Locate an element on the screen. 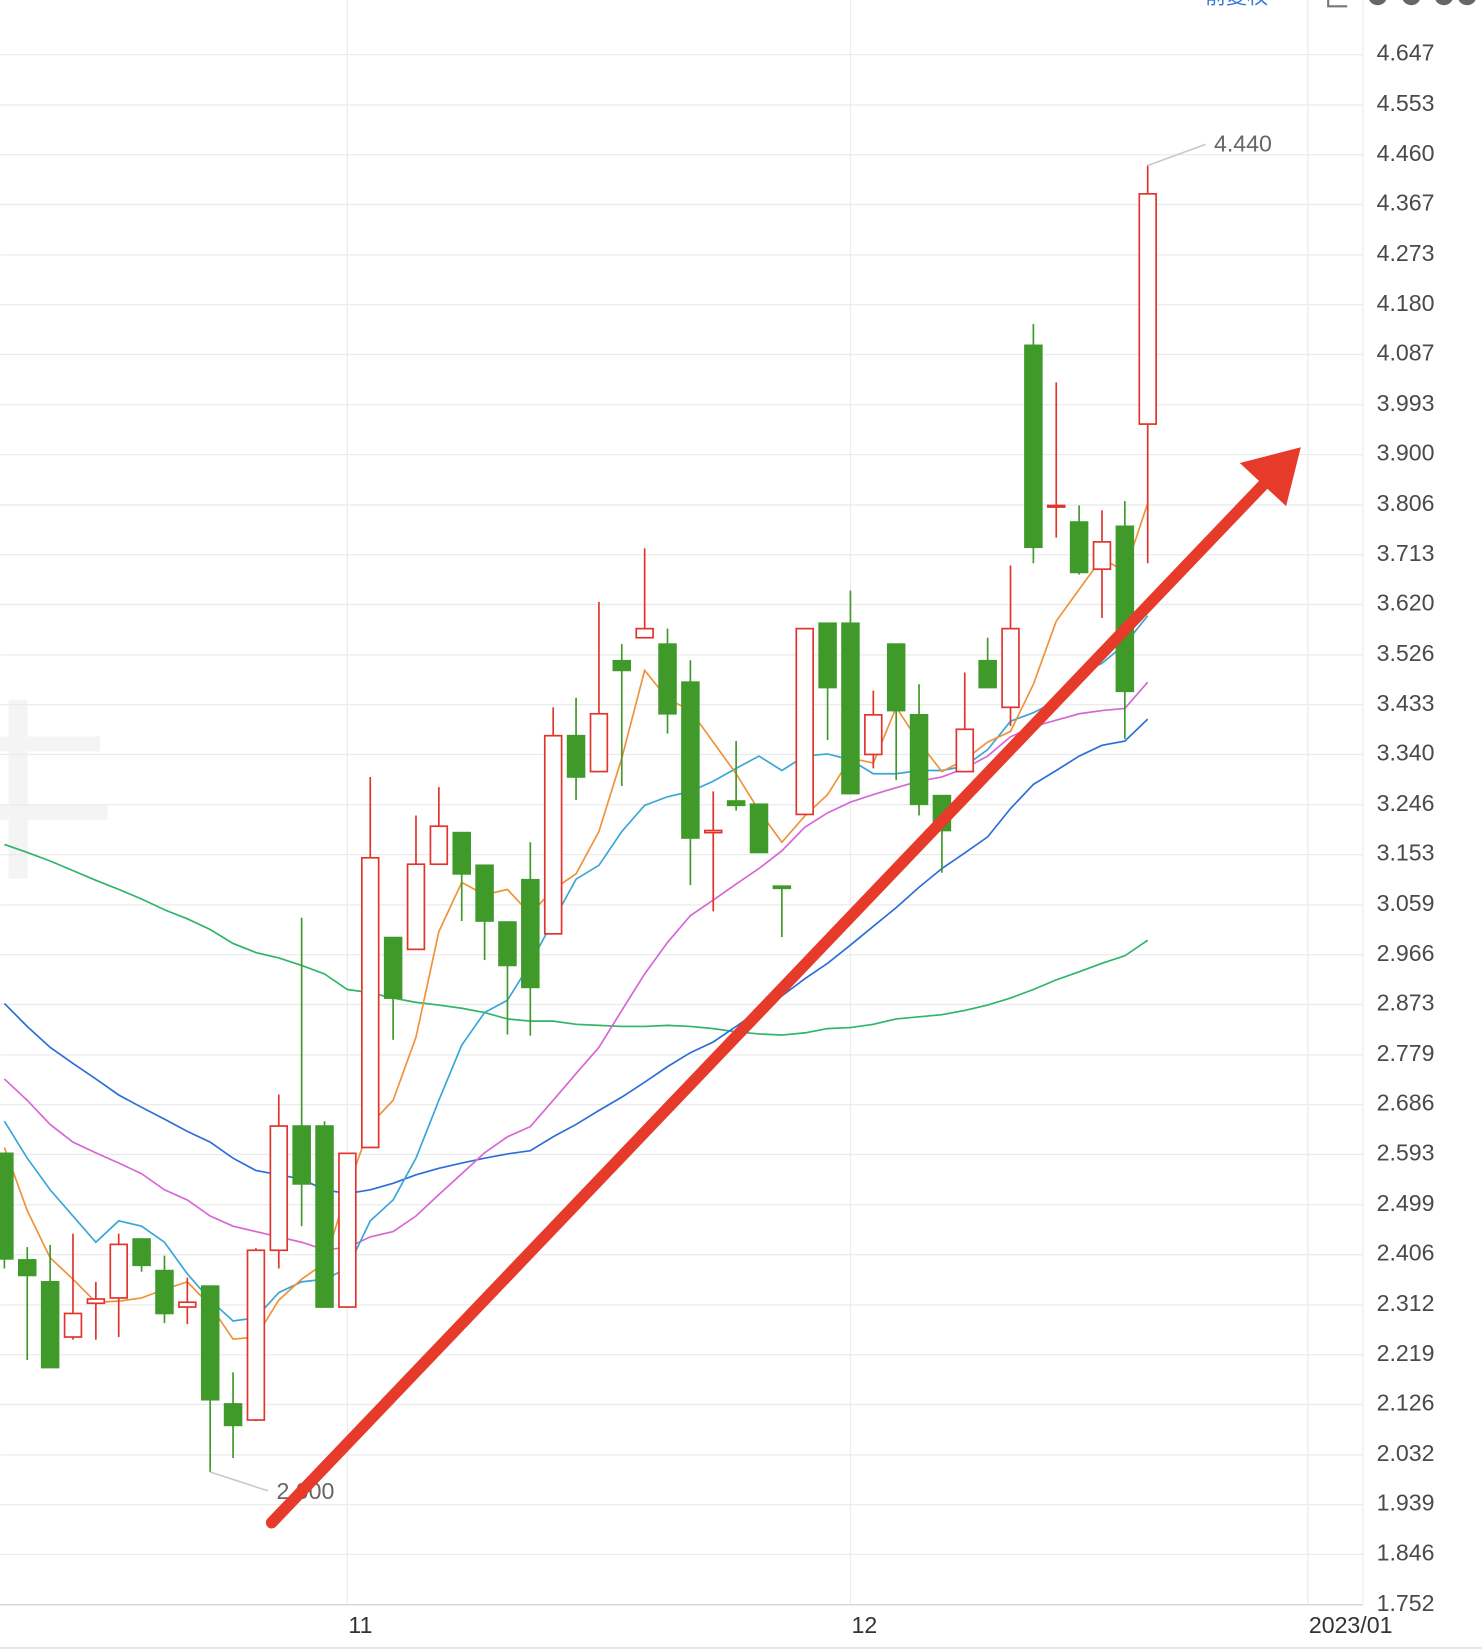 This screenshot has width=1482, height=1650. y-tick-label: 3.059 is located at coordinates (1406, 903).